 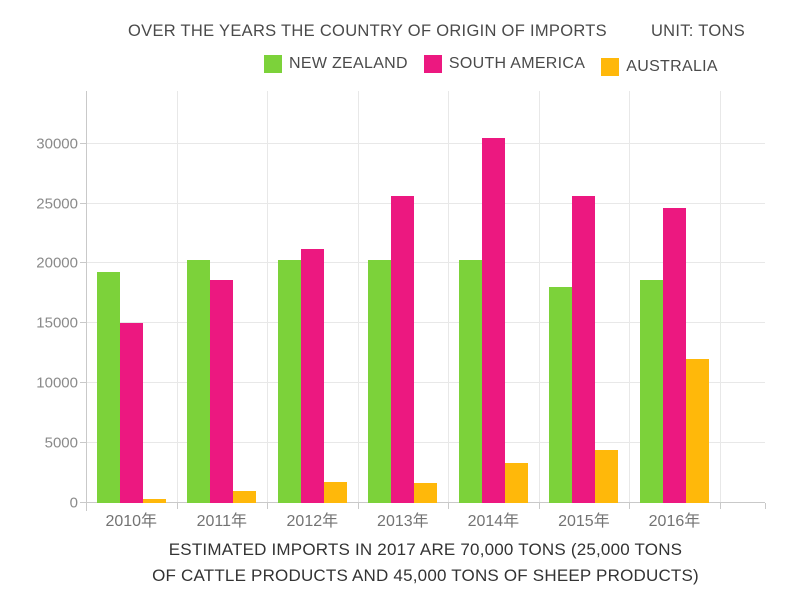 What do you see at coordinates (698, 31) in the screenshot?
I see `unit-label: UNIT: TONS` at bounding box center [698, 31].